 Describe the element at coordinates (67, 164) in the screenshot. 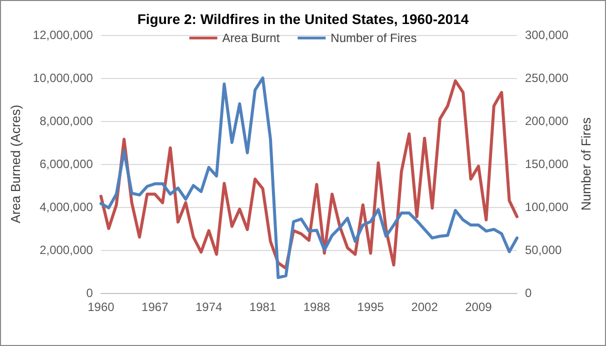

I see `y-tick-label: 6,000,000` at that location.